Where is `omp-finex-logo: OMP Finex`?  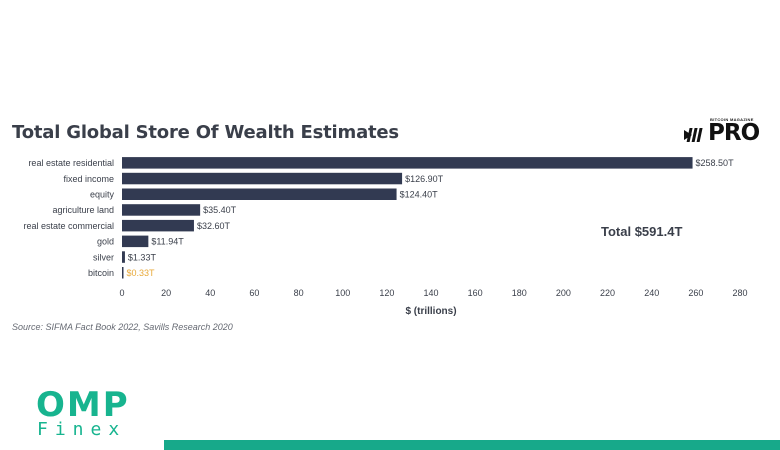 omp-finex-logo: OMP Finex is located at coordinates (83, 414).